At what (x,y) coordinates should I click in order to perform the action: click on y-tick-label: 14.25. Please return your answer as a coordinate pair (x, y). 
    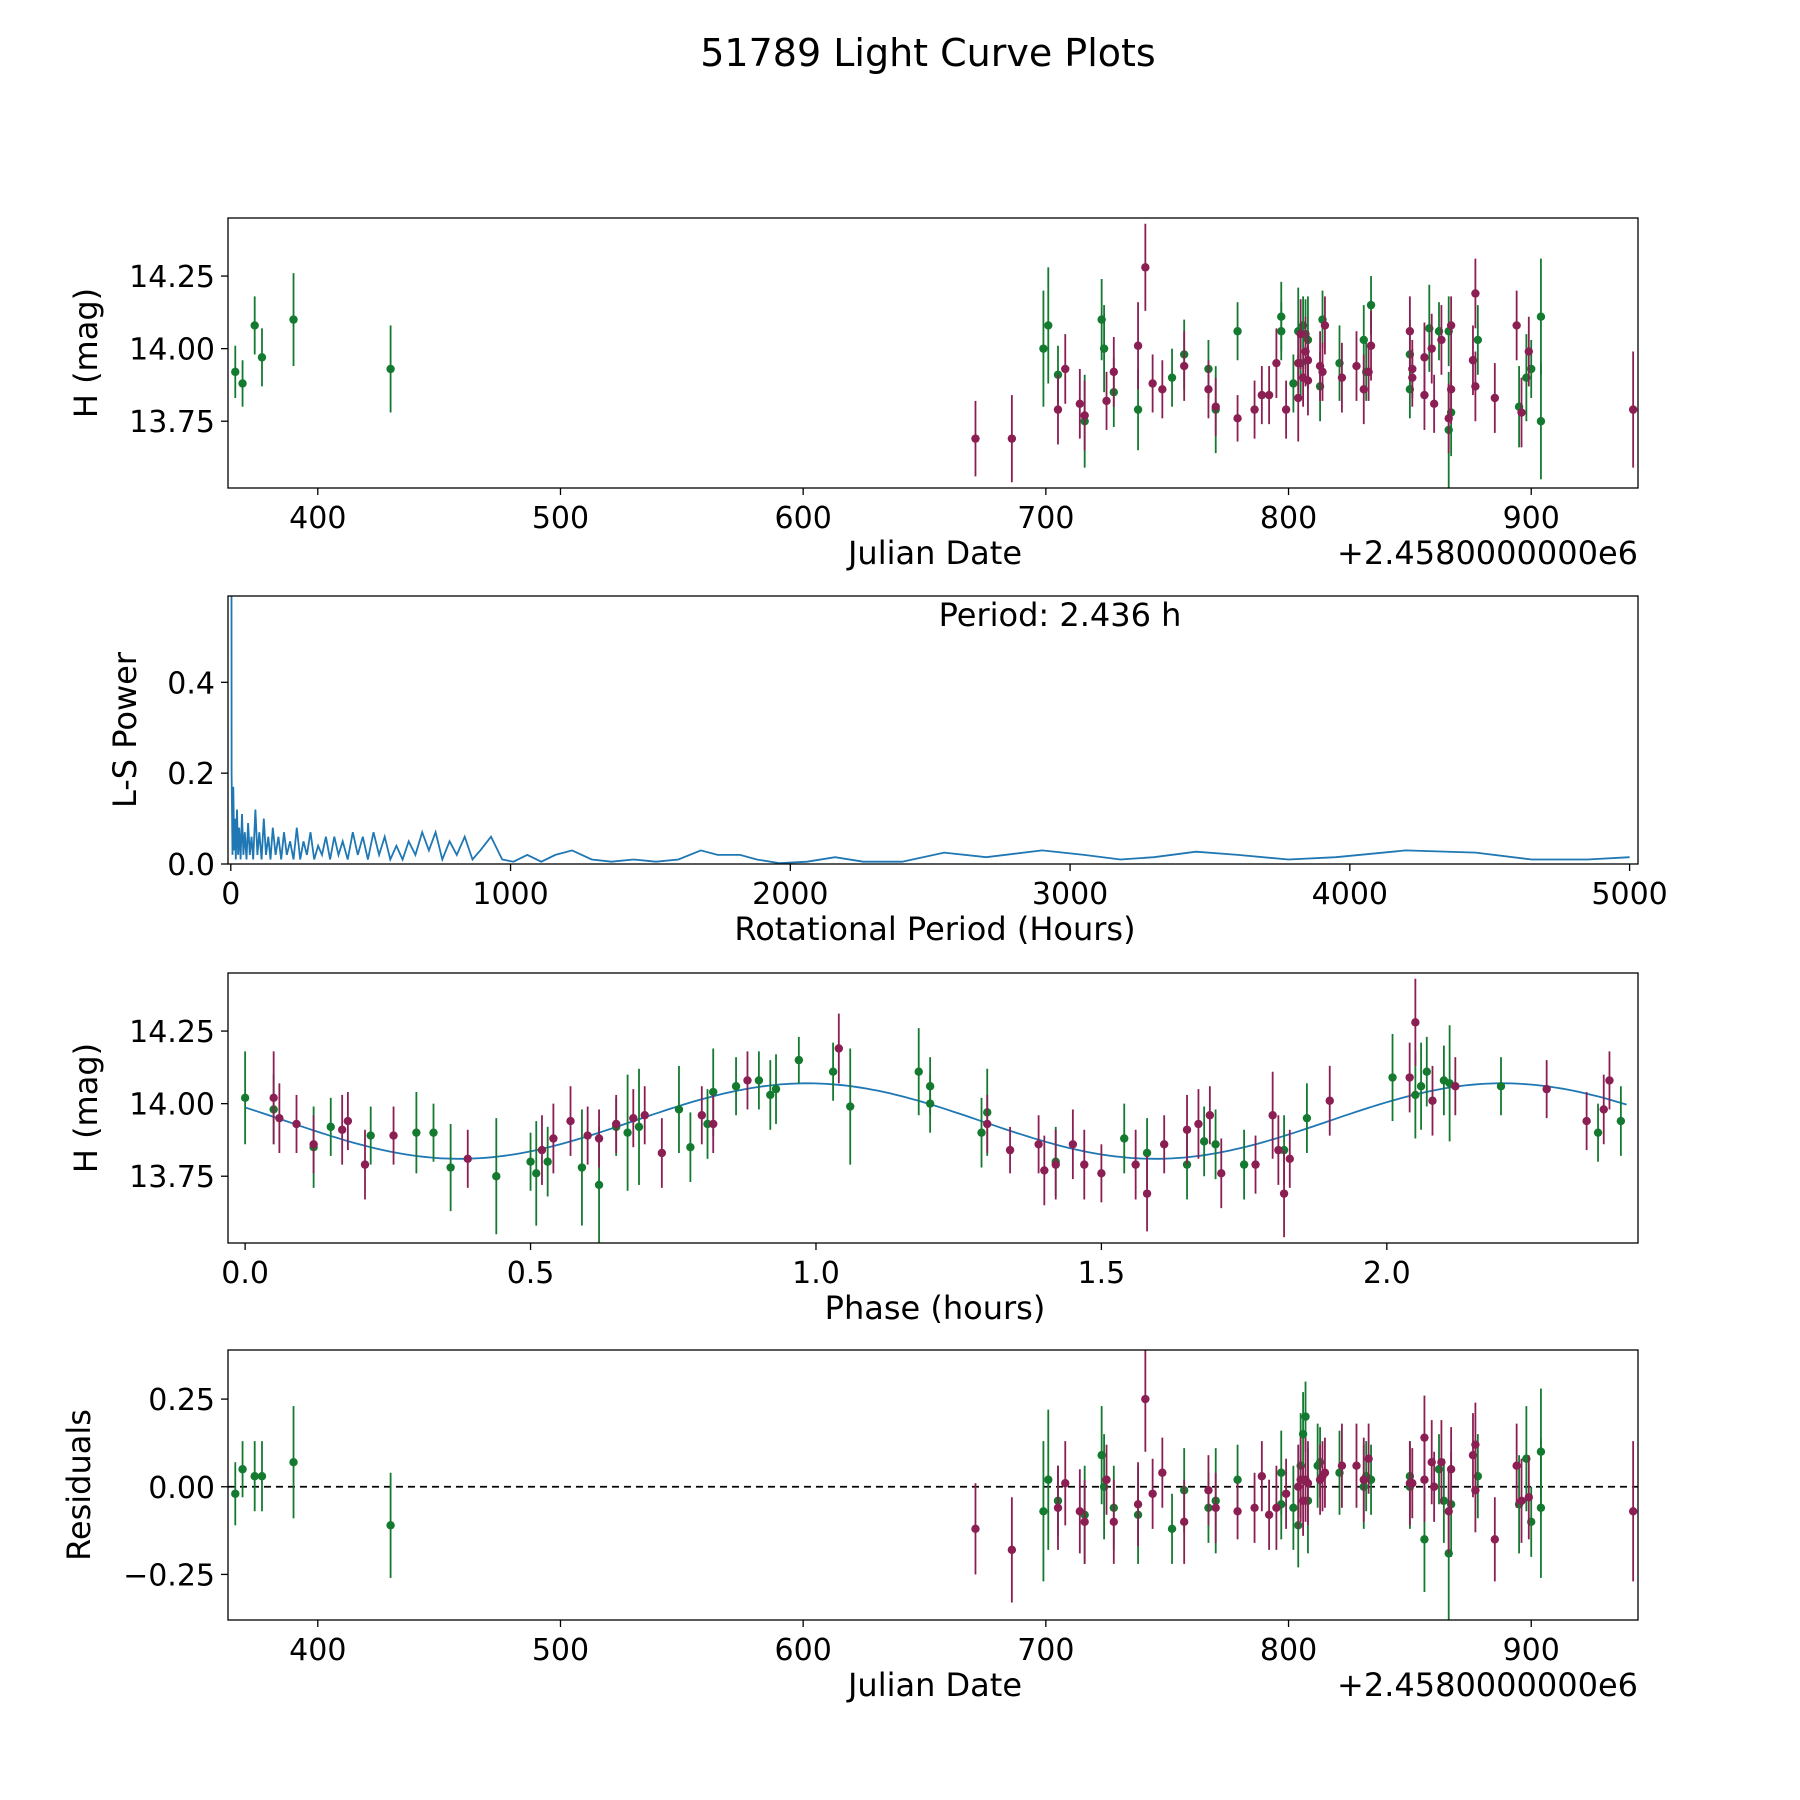
    Looking at the image, I should click on (172, 277).